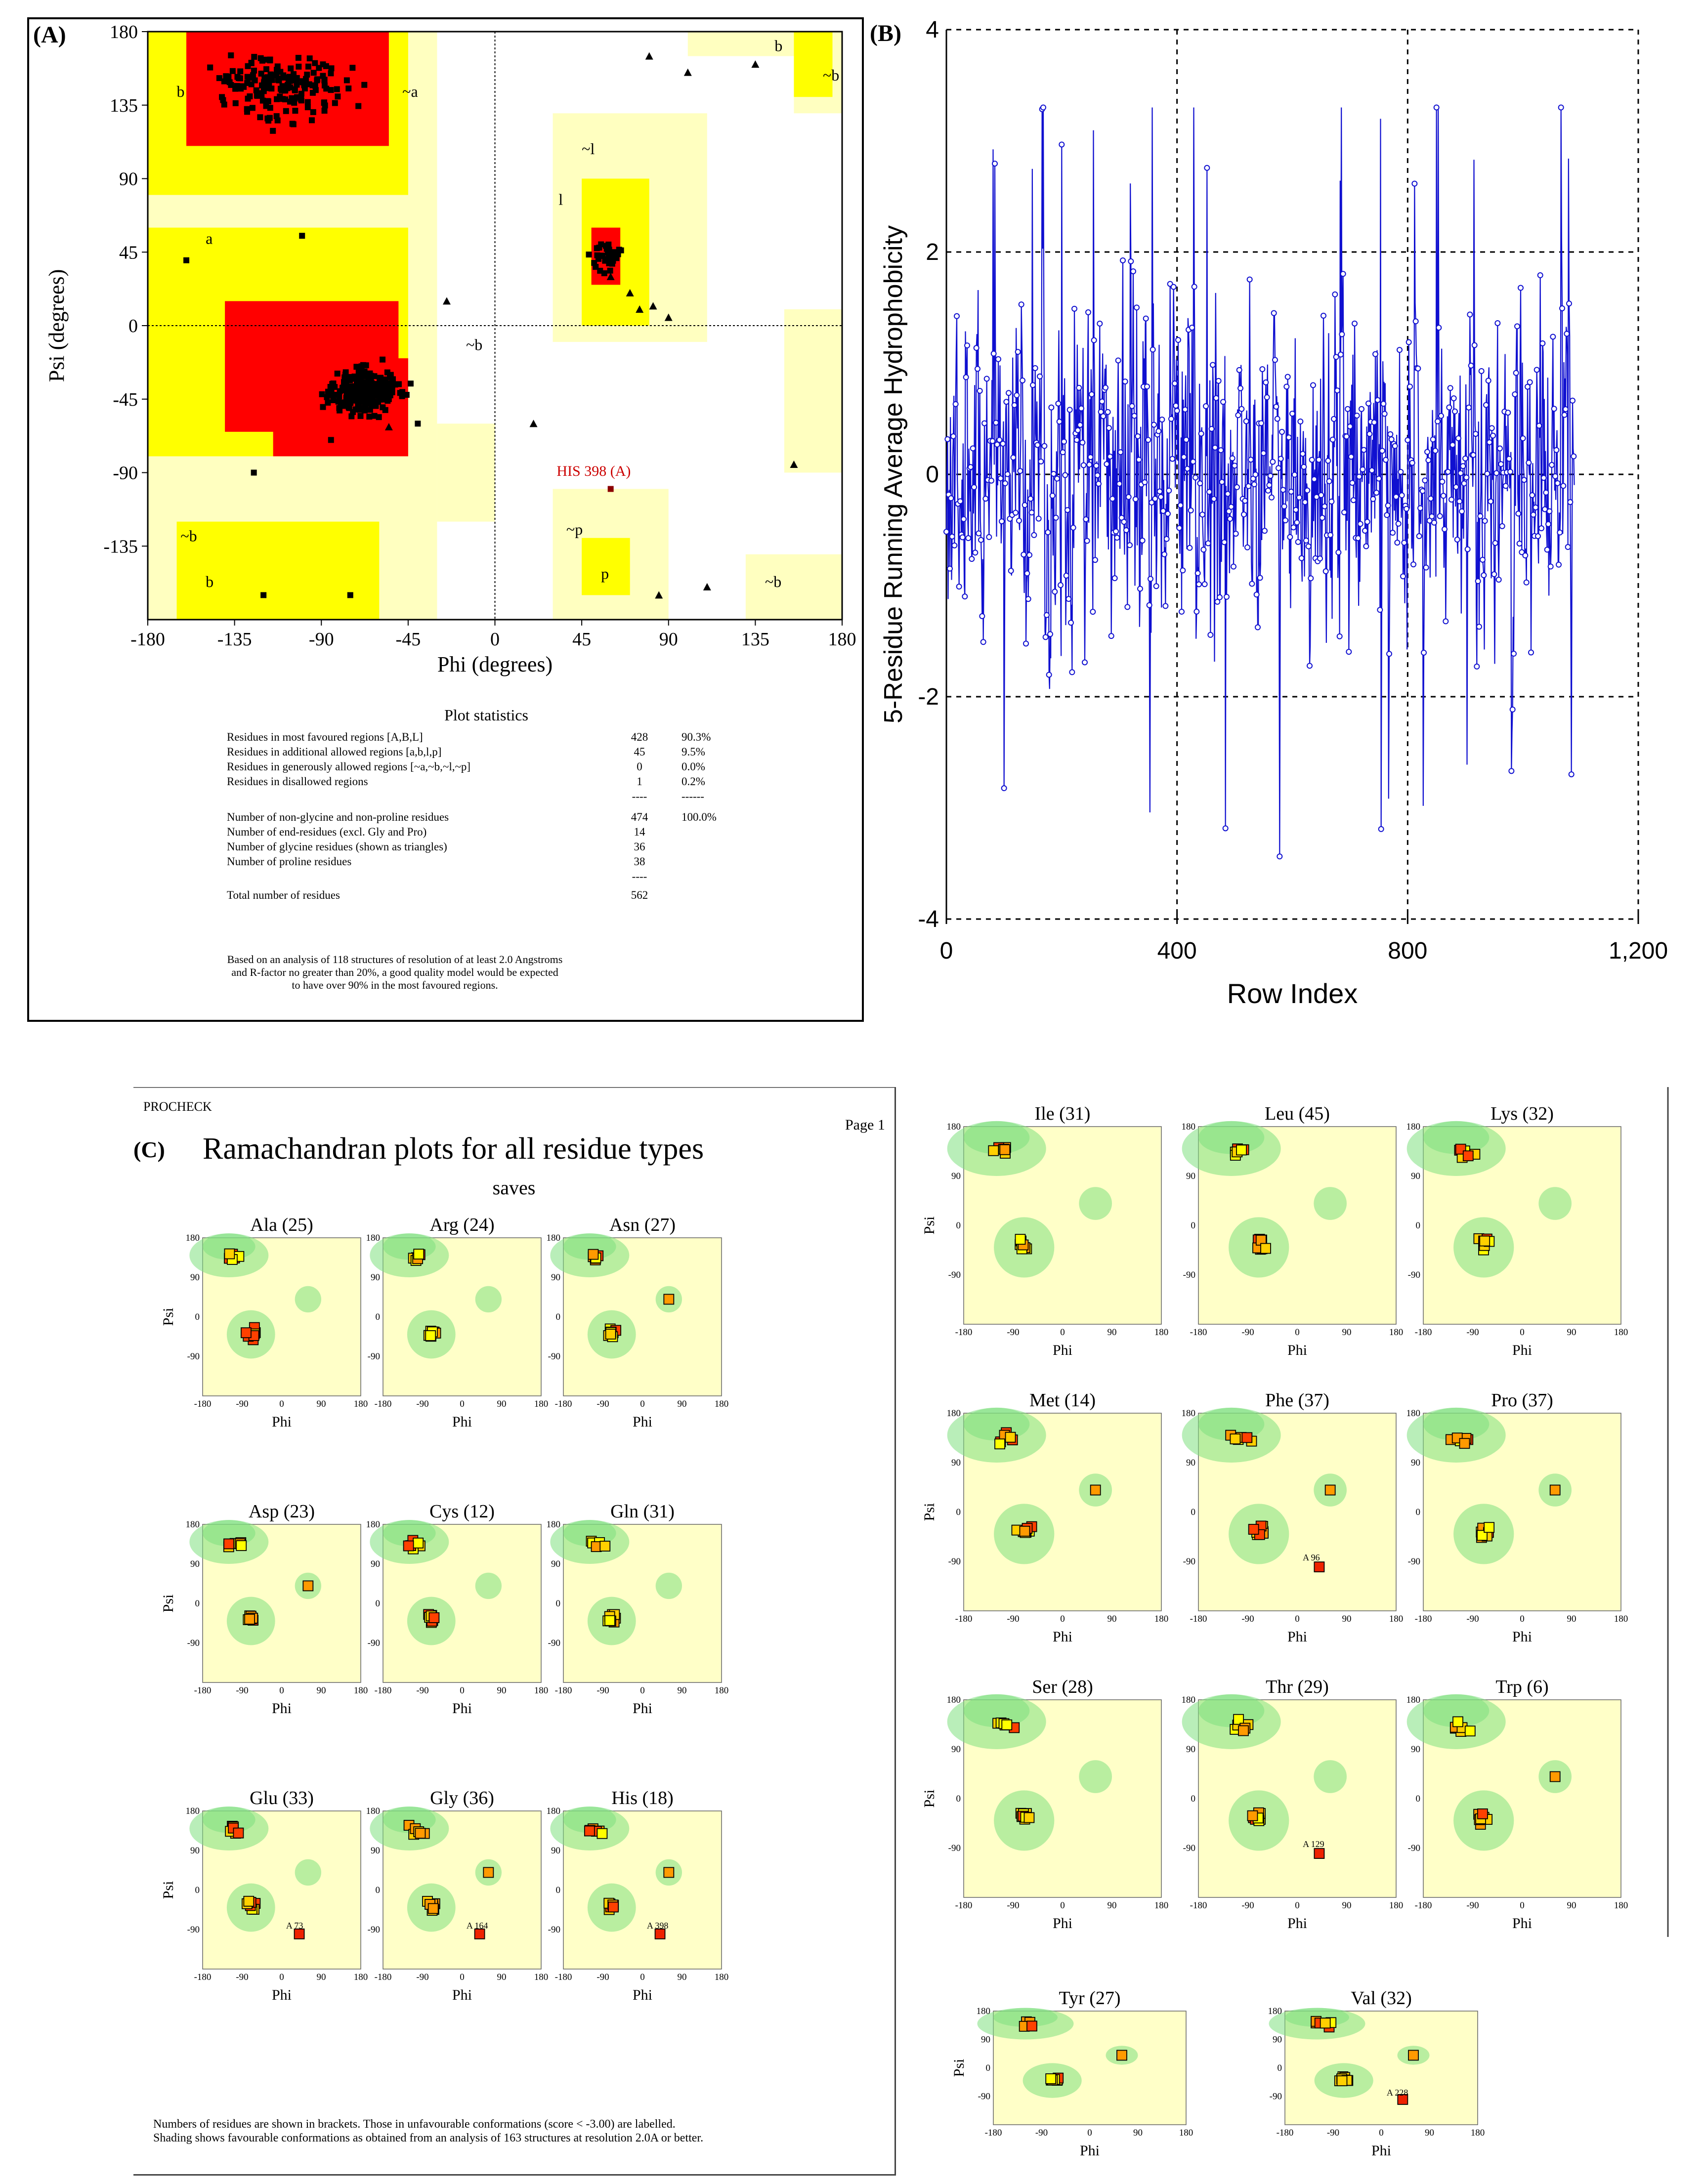 Image resolution: width=1704 pixels, height=2184 pixels. What do you see at coordinates (555, 1277) in the screenshot?
I see `y-tick-label: 90` at bounding box center [555, 1277].